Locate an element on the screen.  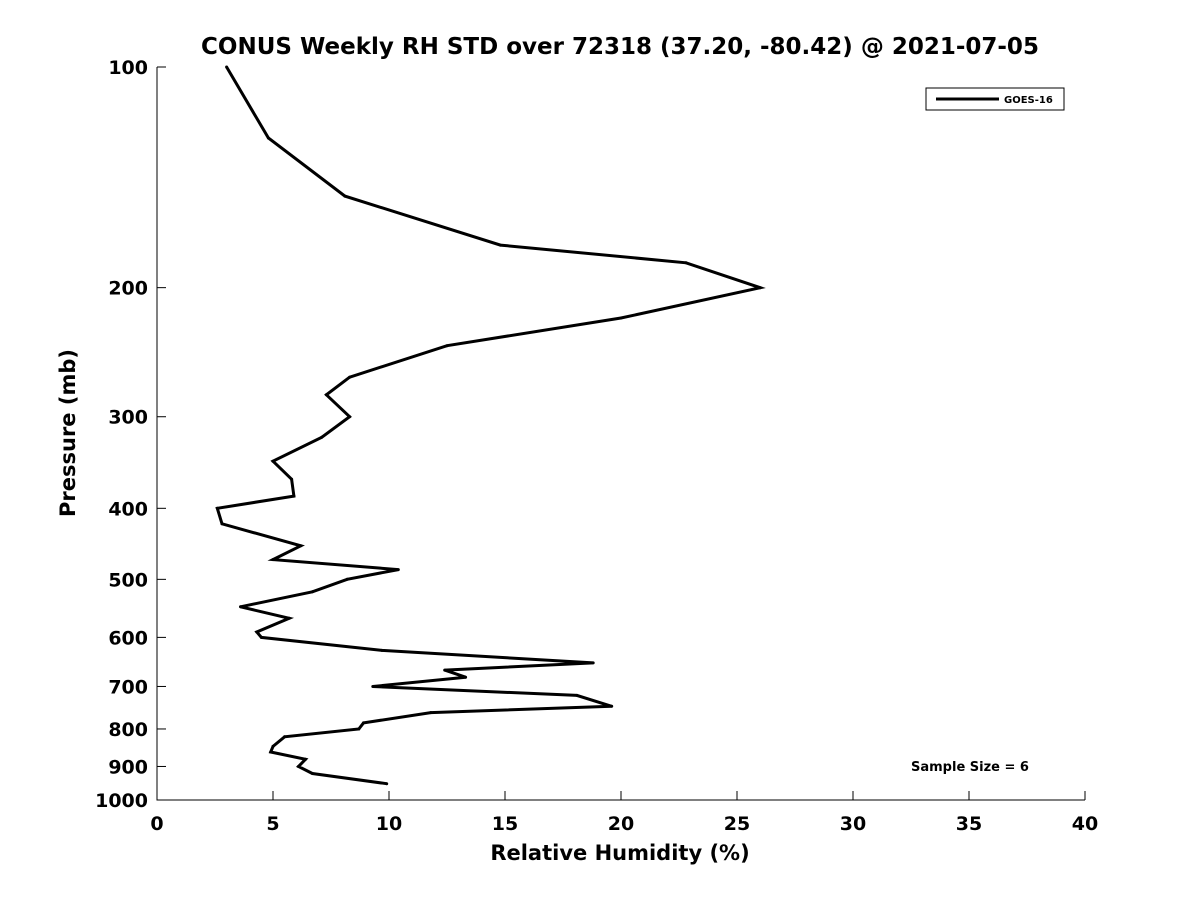
y-axis: 100 200 300 400 500 600 700 800 900 1000 is located at coordinates (130, 434).